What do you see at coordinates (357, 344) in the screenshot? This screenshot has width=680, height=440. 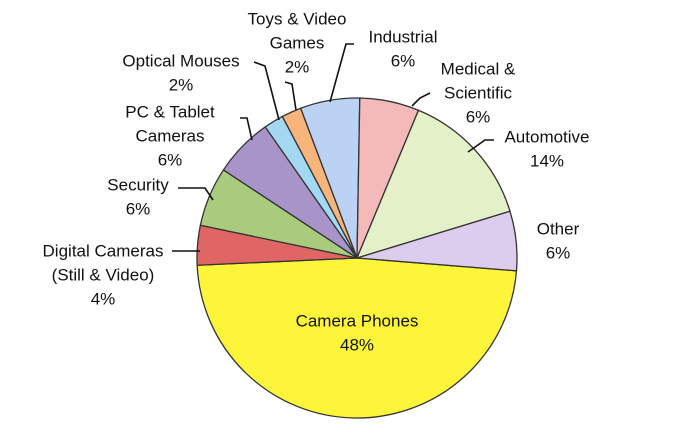 I see `value-label: 48%` at bounding box center [357, 344].